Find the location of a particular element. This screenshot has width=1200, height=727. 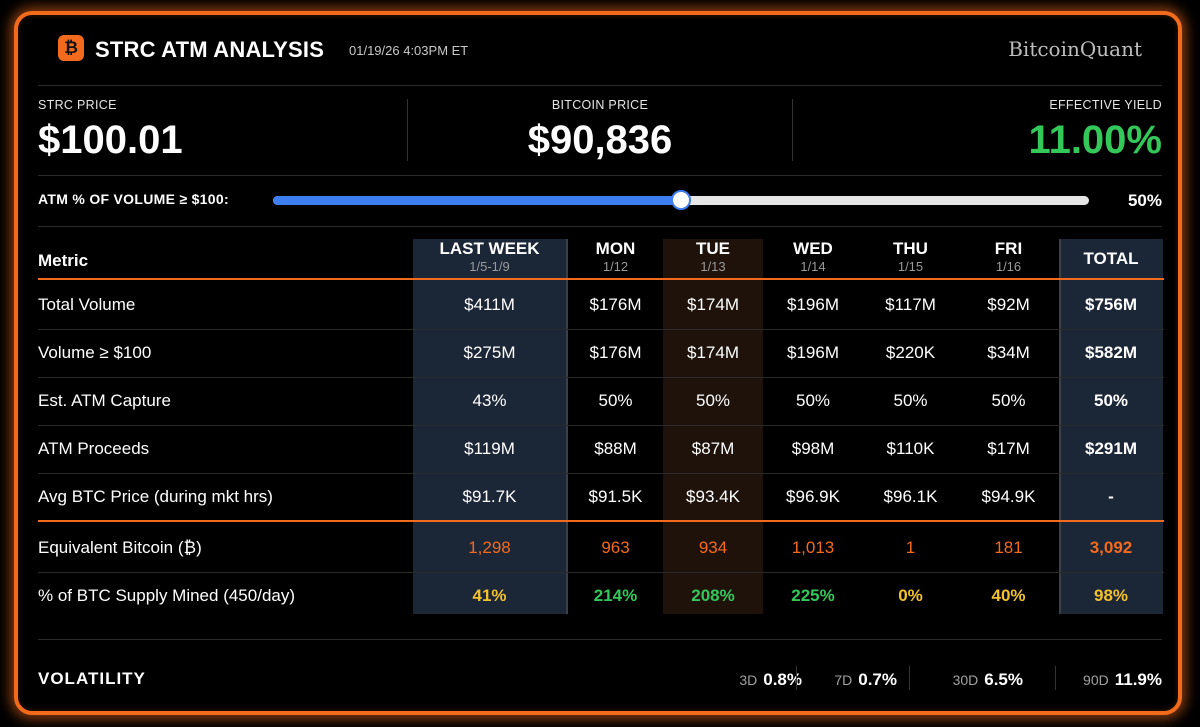

table-cell: $110K is located at coordinates (910, 448).